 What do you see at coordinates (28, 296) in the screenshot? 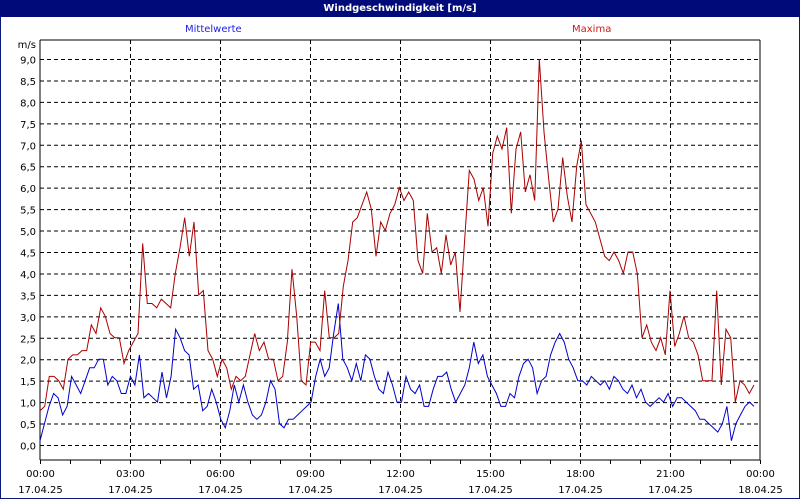
I see `y-tick-label: 3,5` at bounding box center [28, 296].